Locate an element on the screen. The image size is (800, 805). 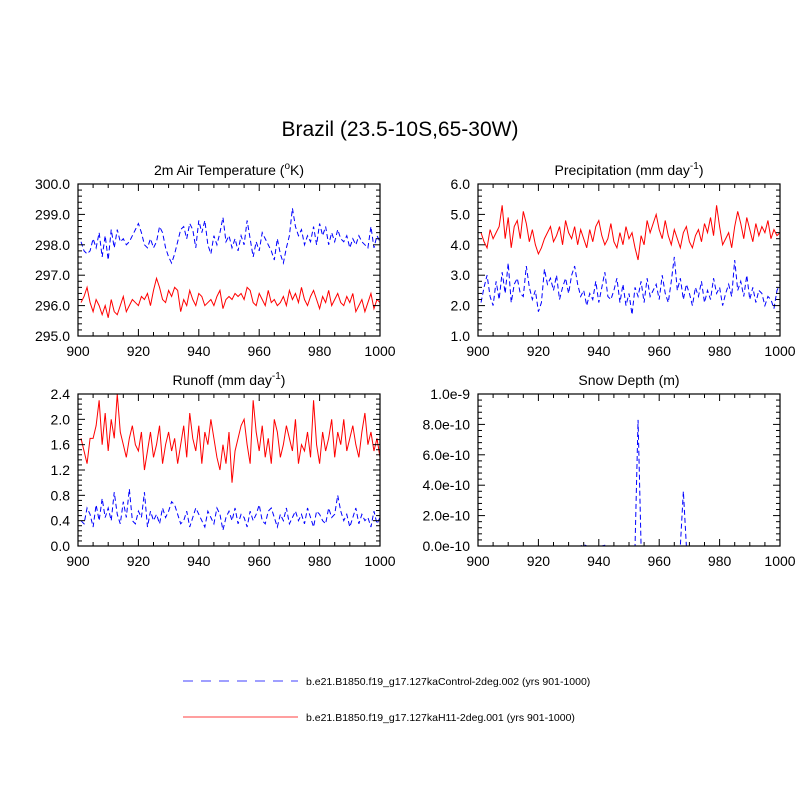
panel-title-post: K) is located at coordinates (297, 170).